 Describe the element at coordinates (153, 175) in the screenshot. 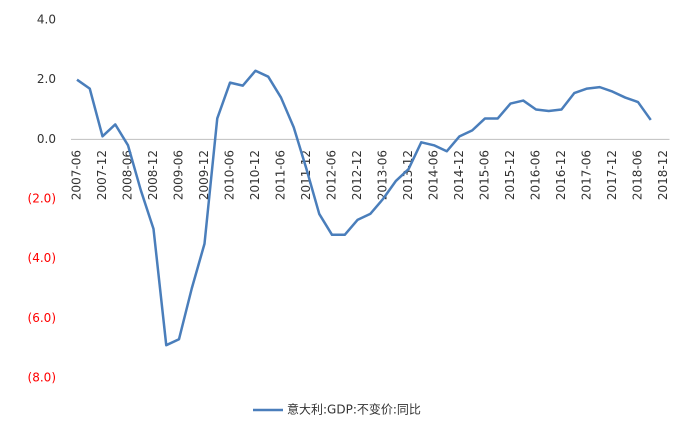

I see `x-tick-label: 2008-12` at that location.